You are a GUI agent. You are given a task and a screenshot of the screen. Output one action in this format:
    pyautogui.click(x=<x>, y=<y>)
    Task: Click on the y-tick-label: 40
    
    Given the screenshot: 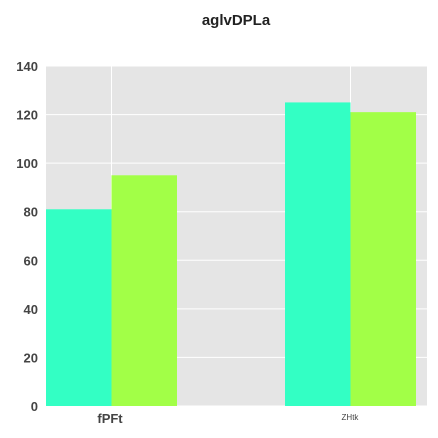 What is the action you would take?
    pyautogui.click(x=31, y=309)
    